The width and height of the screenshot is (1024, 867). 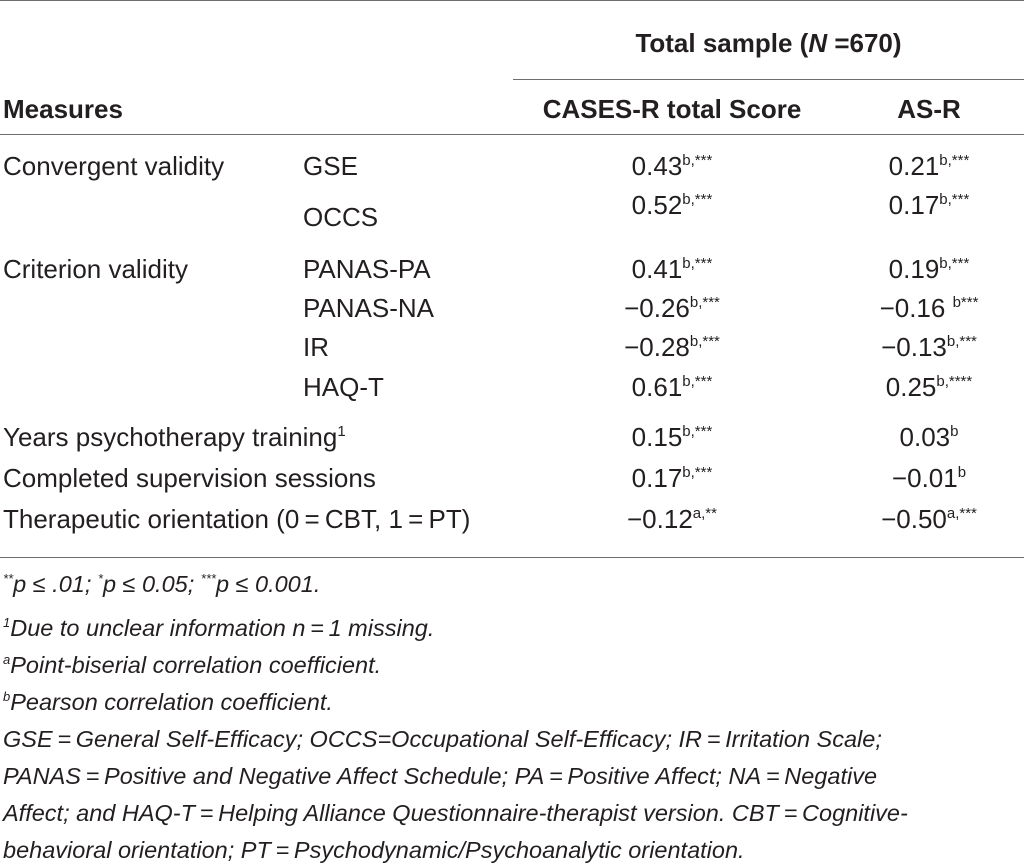 What do you see at coordinates (63, 109) in the screenshot?
I see `measures-header: Measures` at bounding box center [63, 109].